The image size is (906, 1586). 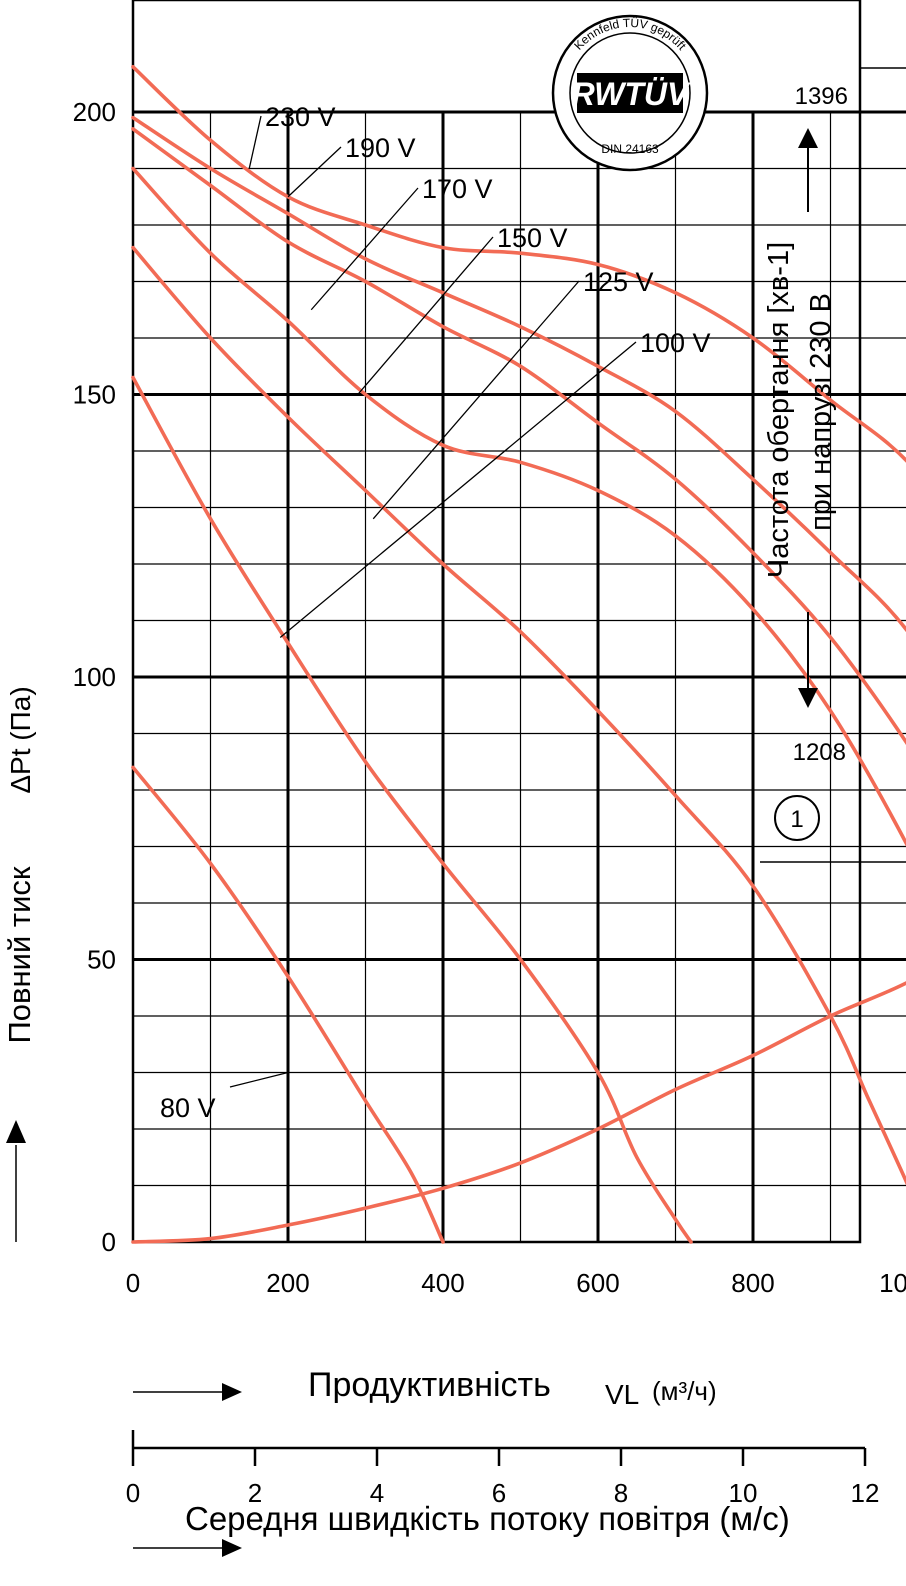 I want to click on y-axis-symbol: ΔPt (Па), so click(x=20, y=739).